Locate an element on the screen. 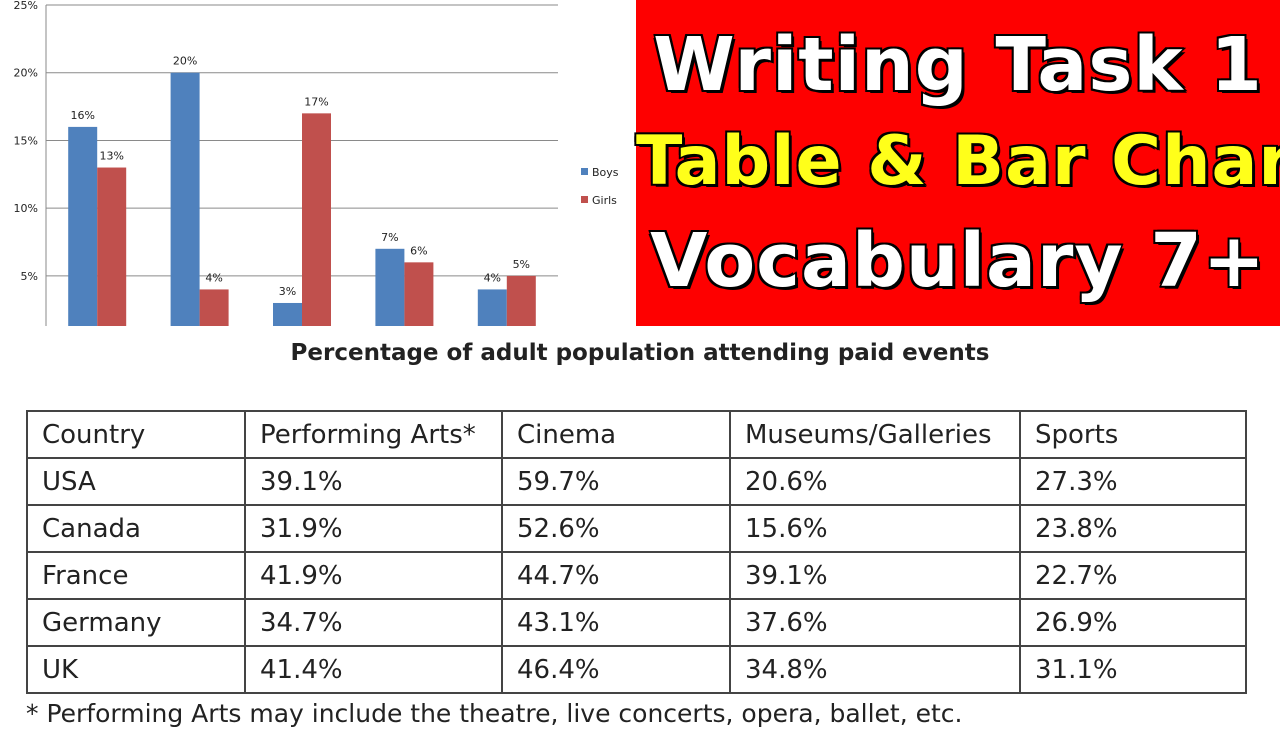 The width and height of the screenshot is (1280, 756). table-cell: 20.6% is located at coordinates (875, 481).